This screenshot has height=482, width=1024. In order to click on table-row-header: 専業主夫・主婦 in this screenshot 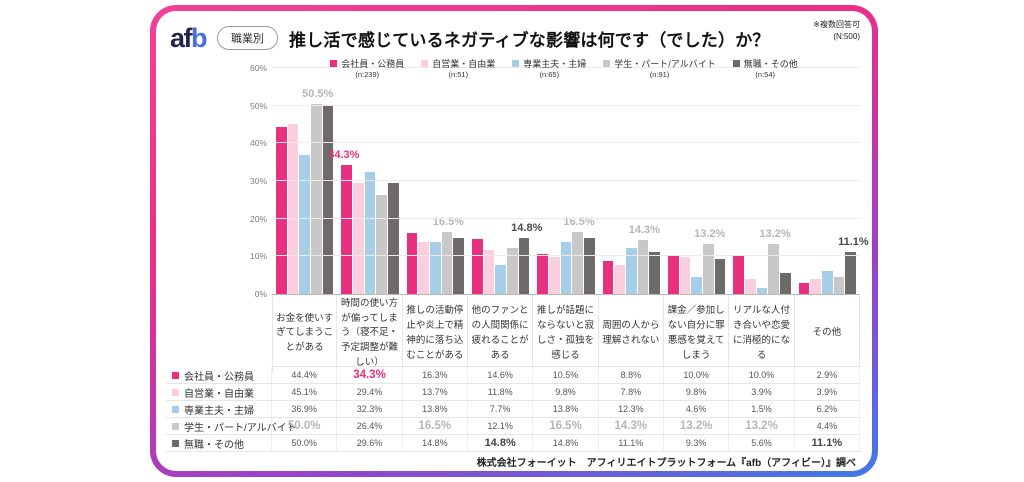, I will do `click(219, 409)`.